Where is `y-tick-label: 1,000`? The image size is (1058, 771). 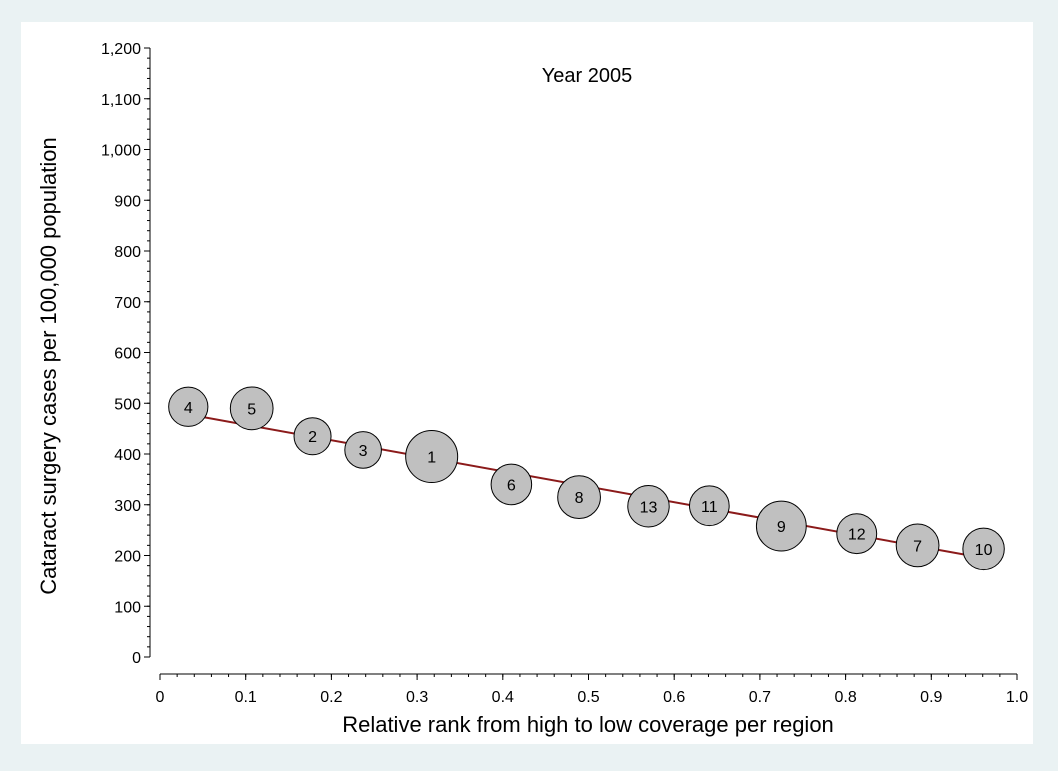 y-tick-label: 1,000 is located at coordinates (121, 151).